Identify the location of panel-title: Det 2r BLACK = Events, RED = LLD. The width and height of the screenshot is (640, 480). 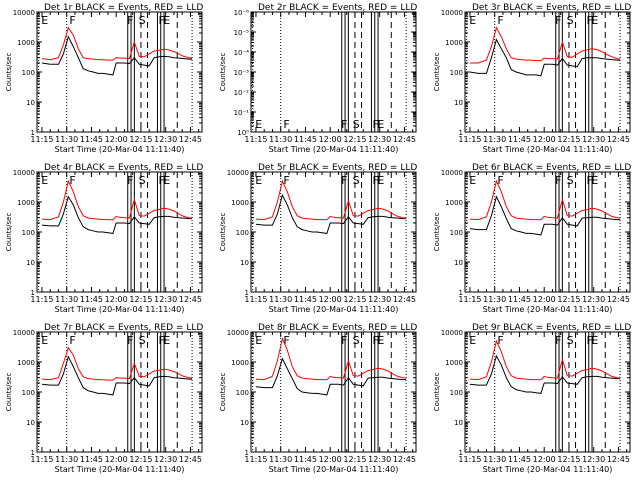
(337, 8).